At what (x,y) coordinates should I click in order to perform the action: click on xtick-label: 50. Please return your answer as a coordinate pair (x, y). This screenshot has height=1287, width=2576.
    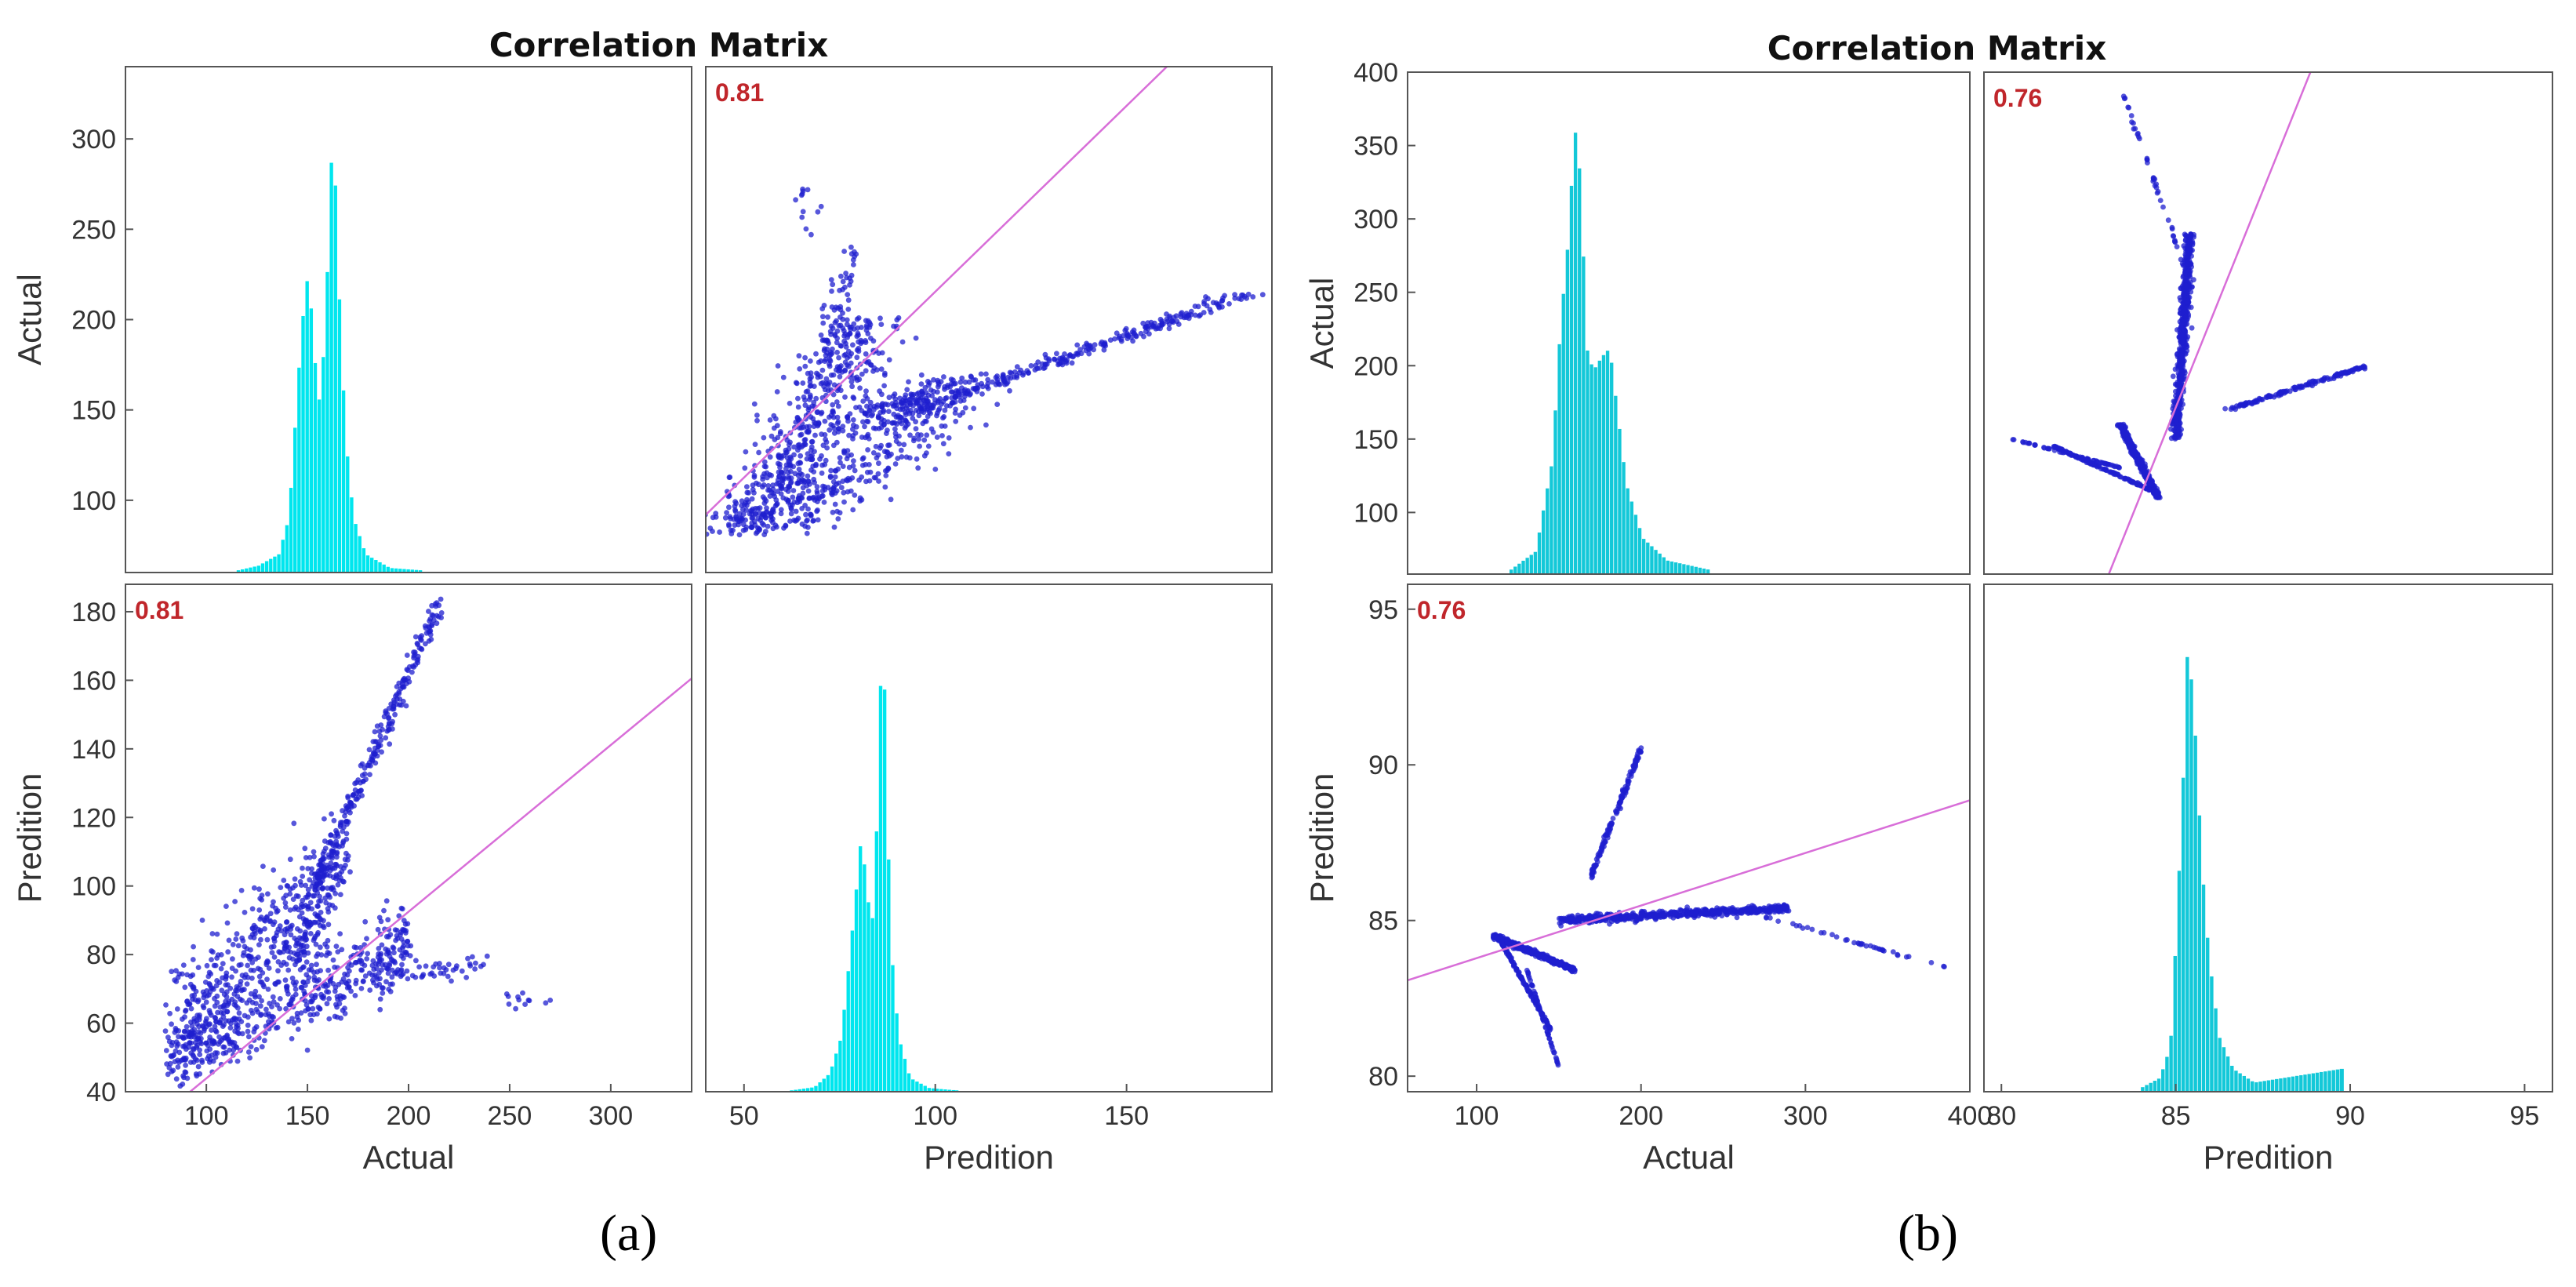
    Looking at the image, I should click on (744, 1116).